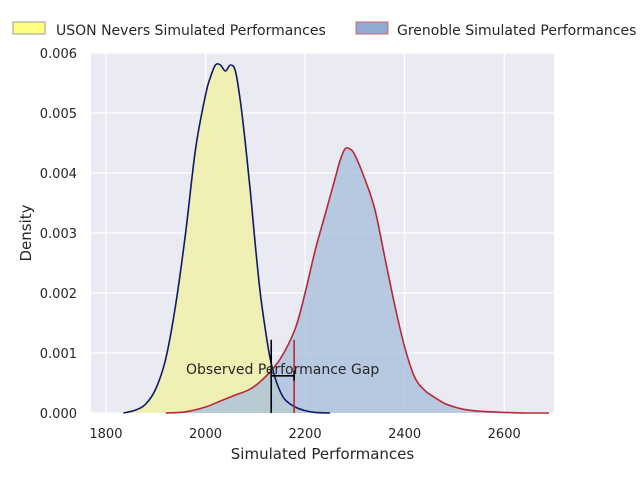 The width and height of the screenshot is (640, 480). What do you see at coordinates (58, 414) in the screenshot?
I see `y-tick-label: 0.000` at bounding box center [58, 414].